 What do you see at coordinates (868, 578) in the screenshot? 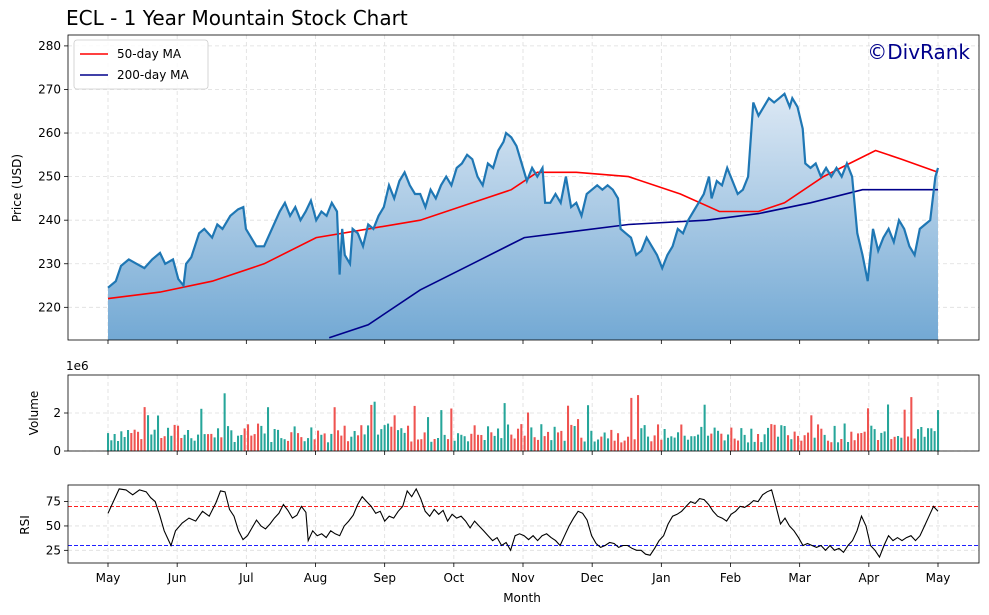
I see `month-tick-label: Apr` at bounding box center [868, 578].